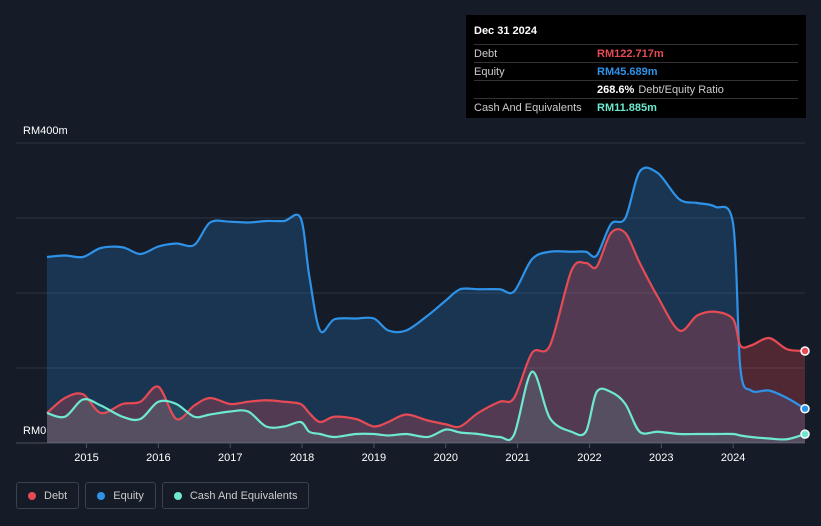 This screenshot has height=526, width=821. What do you see at coordinates (486, 53) in the screenshot?
I see `tooltip-label: Debt` at bounding box center [486, 53].